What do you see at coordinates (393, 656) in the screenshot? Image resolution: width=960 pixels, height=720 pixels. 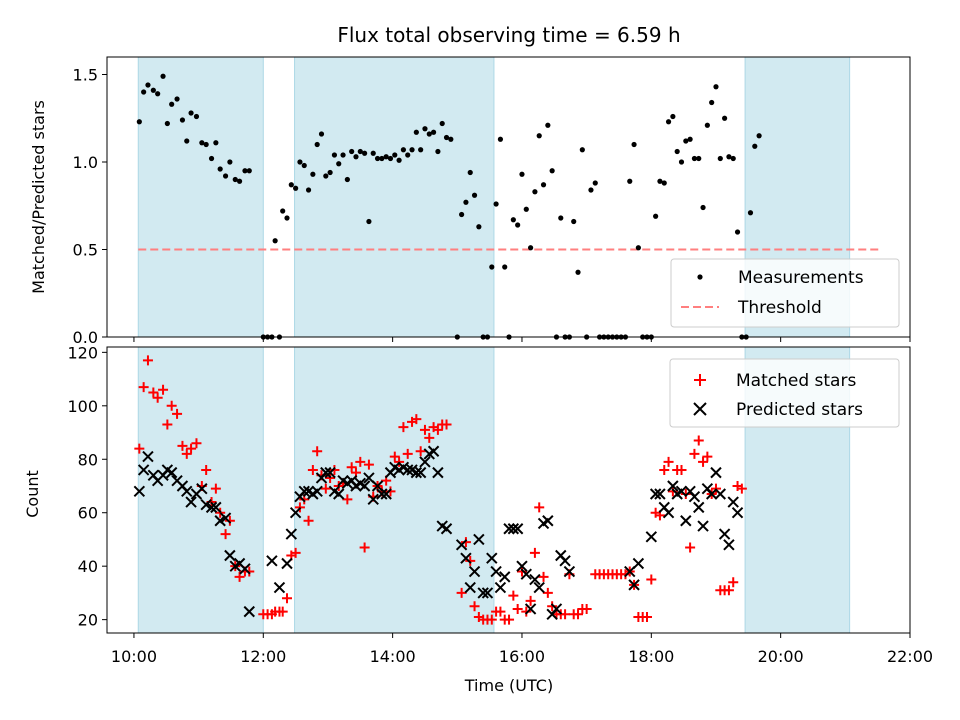 I see `x-tick-label: 14:00` at bounding box center [393, 656].